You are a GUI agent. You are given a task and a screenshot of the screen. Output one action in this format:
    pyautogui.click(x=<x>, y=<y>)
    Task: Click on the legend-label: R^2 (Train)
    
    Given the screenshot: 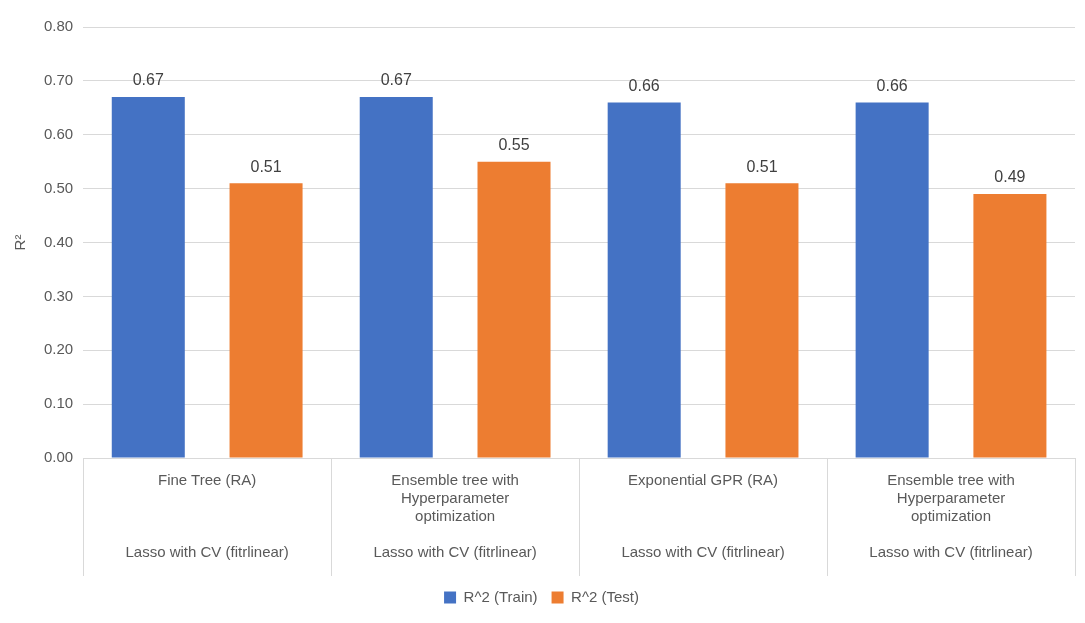 What is the action you would take?
    pyautogui.click(x=500, y=596)
    